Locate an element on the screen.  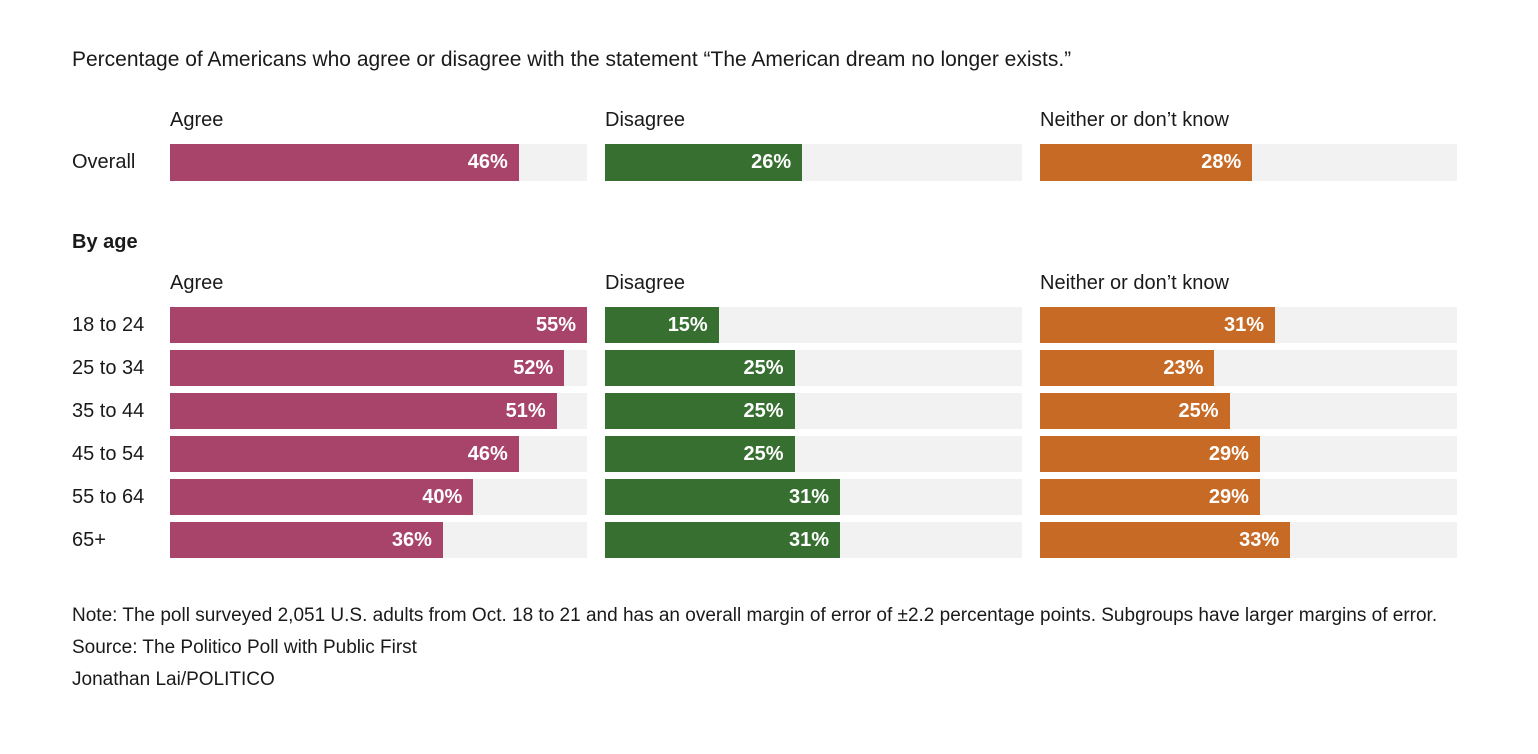
chart-row-18-to-24: 18 to 24 55% 15% 31% is located at coordinates (805, 325).